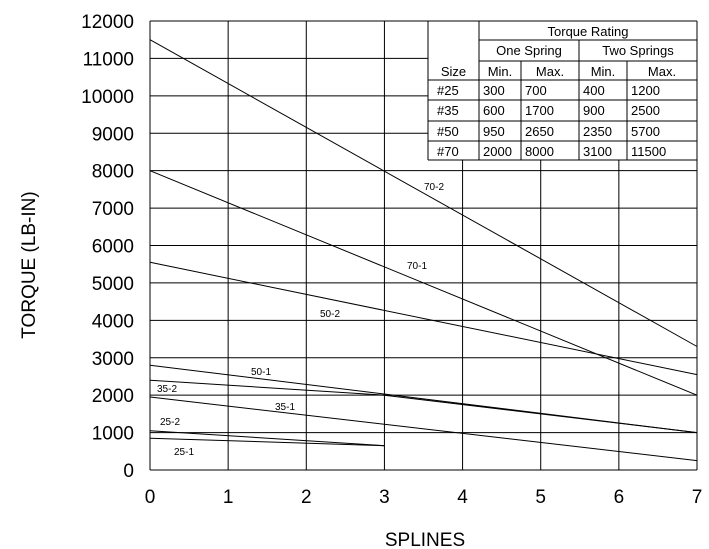 This screenshot has width=709, height=549. Describe the element at coordinates (619, 497) in the screenshot. I see `x-tick-label: 6` at that location.